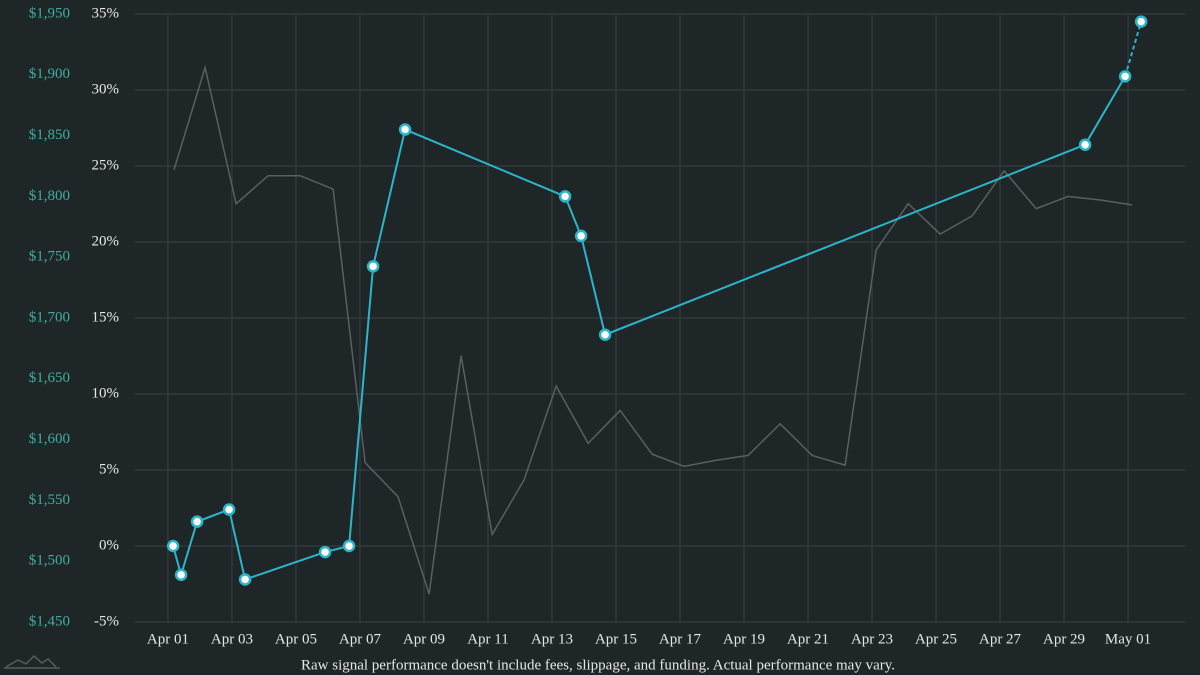  What do you see at coordinates (1133, 49) in the screenshot?
I see `series-line-dashed` at bounding box center [1133, 49].